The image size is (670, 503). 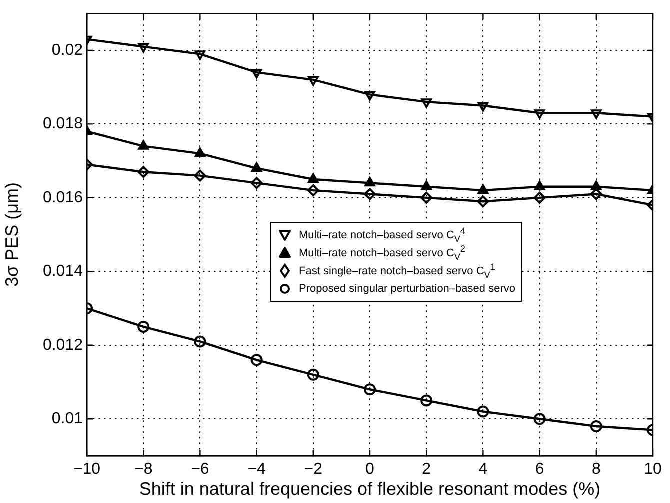 What do you see at coordinates (63, 124) in the screenshot?
I see `y-tick-label: 0.018` at bounding box center [63, 124].